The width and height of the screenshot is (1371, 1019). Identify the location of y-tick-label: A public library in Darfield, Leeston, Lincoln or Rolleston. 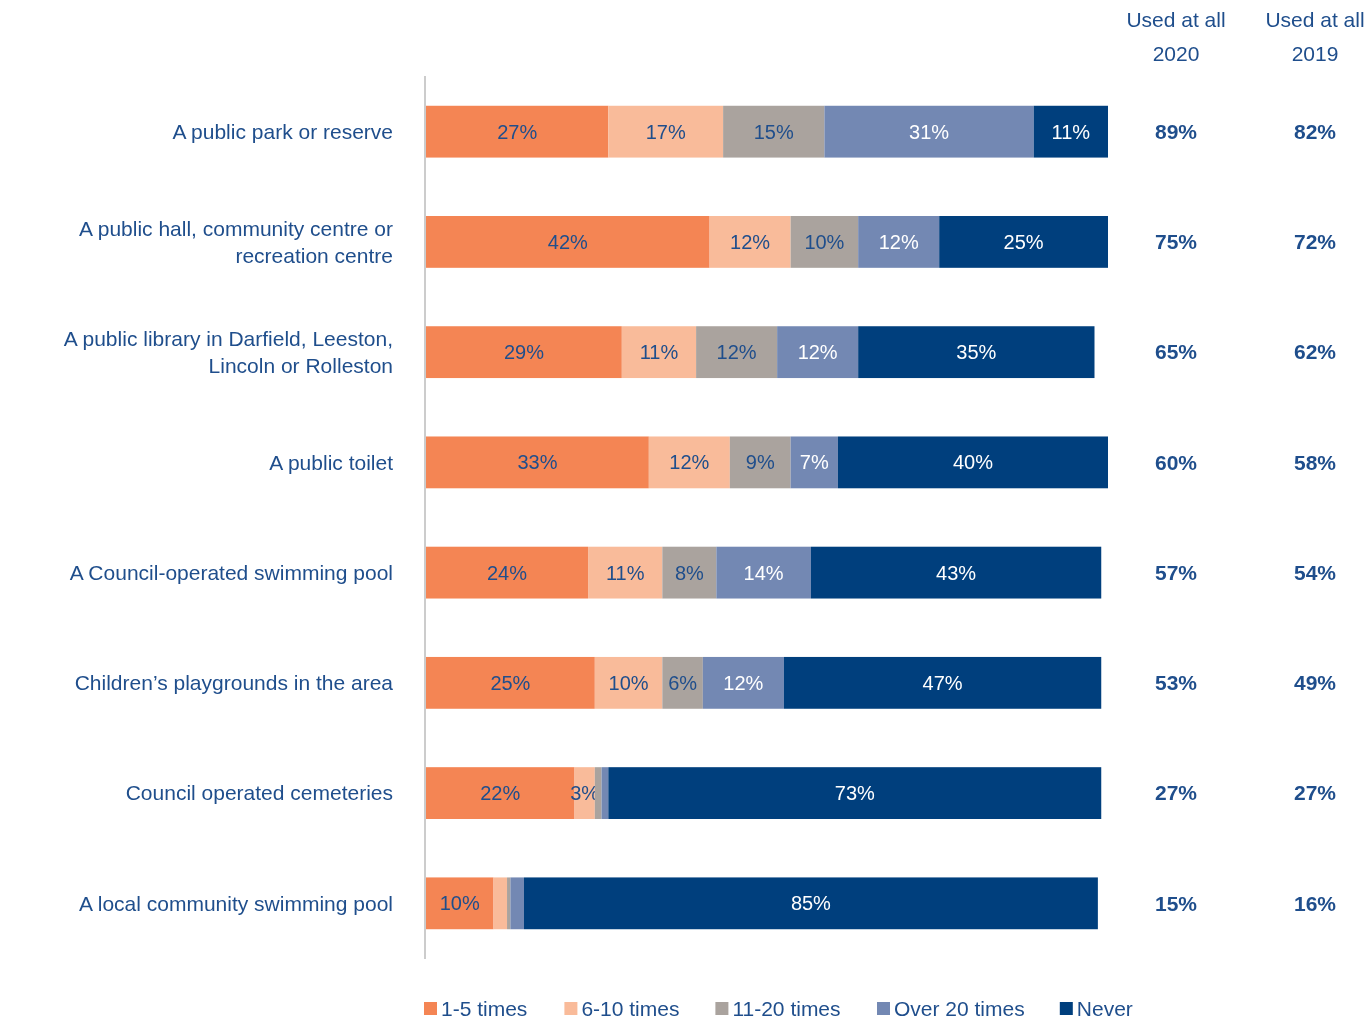
(228, 351).